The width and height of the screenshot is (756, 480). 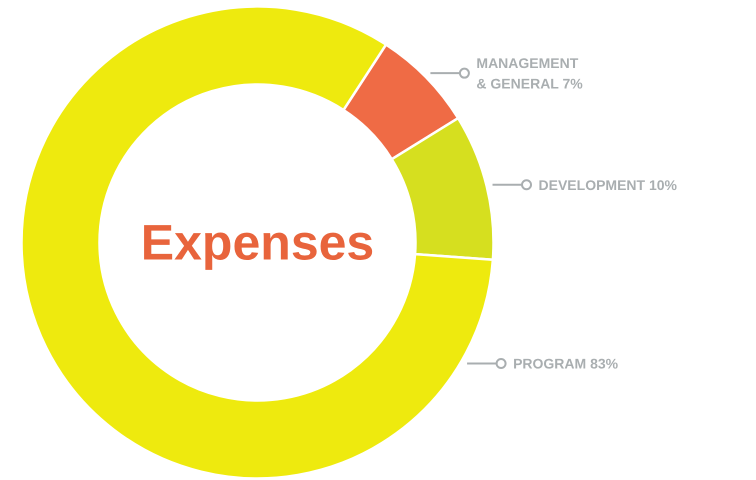 I want to click on text: Expenses, so click(x=257, y=242).